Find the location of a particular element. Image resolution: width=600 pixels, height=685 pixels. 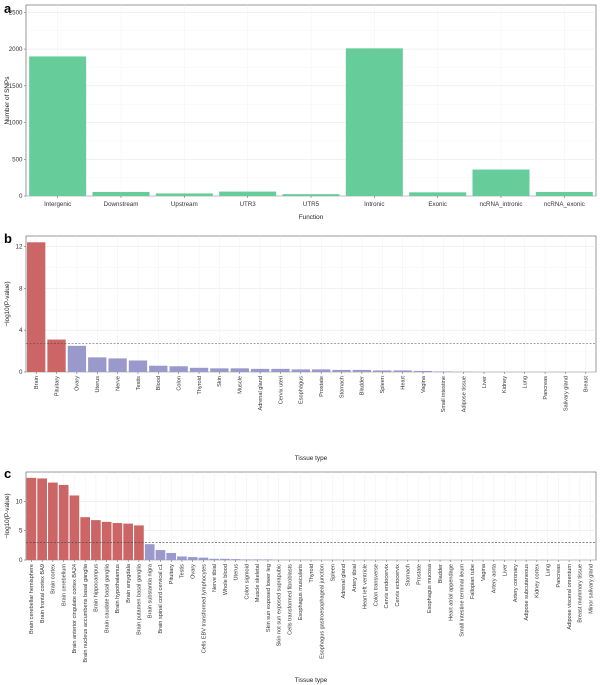

panel-b-xtick-label: Blood is located at coordinates (159, 383).